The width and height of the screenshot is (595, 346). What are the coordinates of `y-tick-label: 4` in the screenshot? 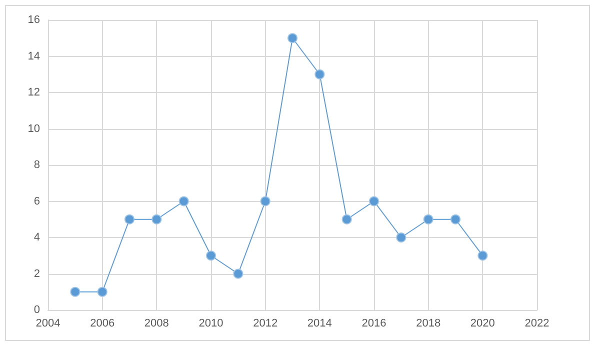 It's located at (37, 238).